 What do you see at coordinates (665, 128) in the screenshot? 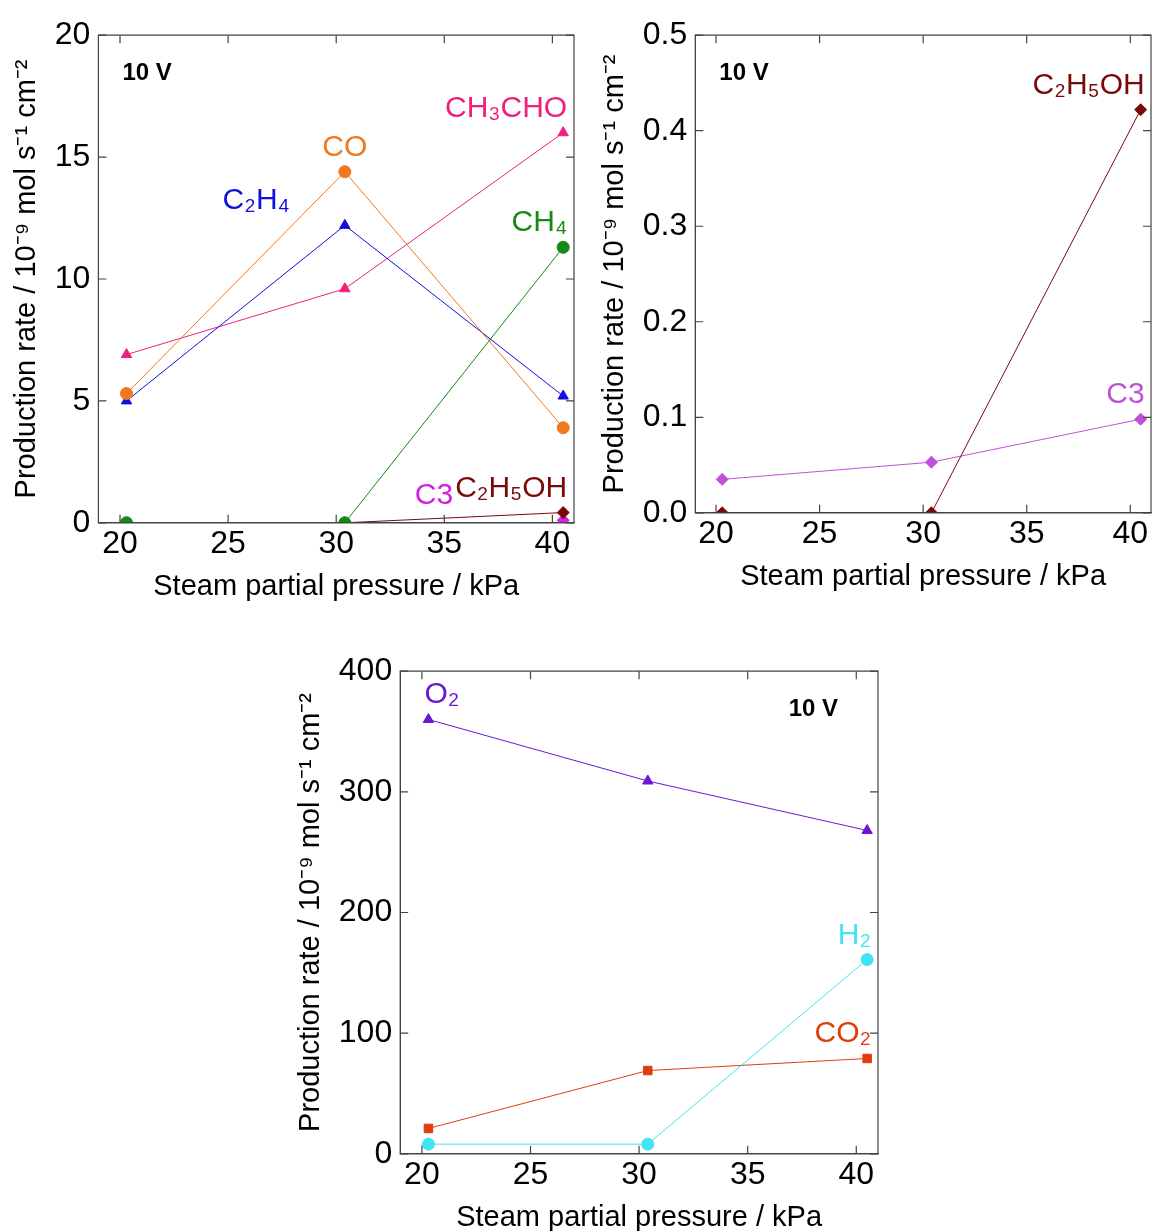
I see `y-tick-label: 0.4` at bounding box center [665, 128].